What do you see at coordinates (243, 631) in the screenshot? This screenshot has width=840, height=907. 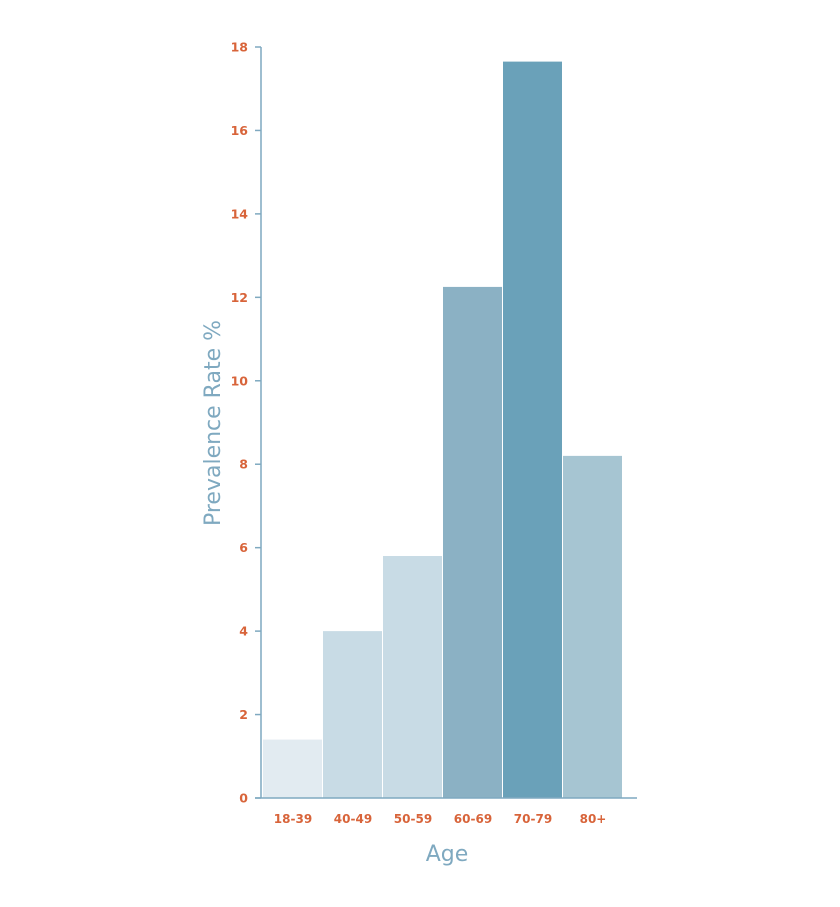 I see `y-tick-label: 4` at bounding box center [243, 631].